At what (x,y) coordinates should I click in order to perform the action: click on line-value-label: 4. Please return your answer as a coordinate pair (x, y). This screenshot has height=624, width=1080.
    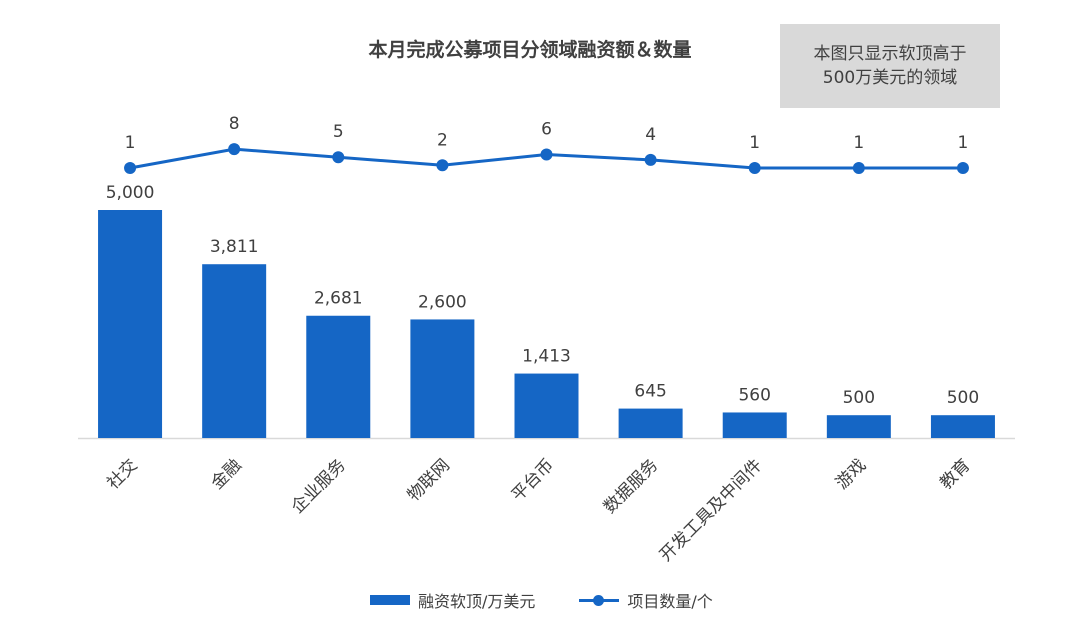
    Looking at the image, I should click on (650, 135).